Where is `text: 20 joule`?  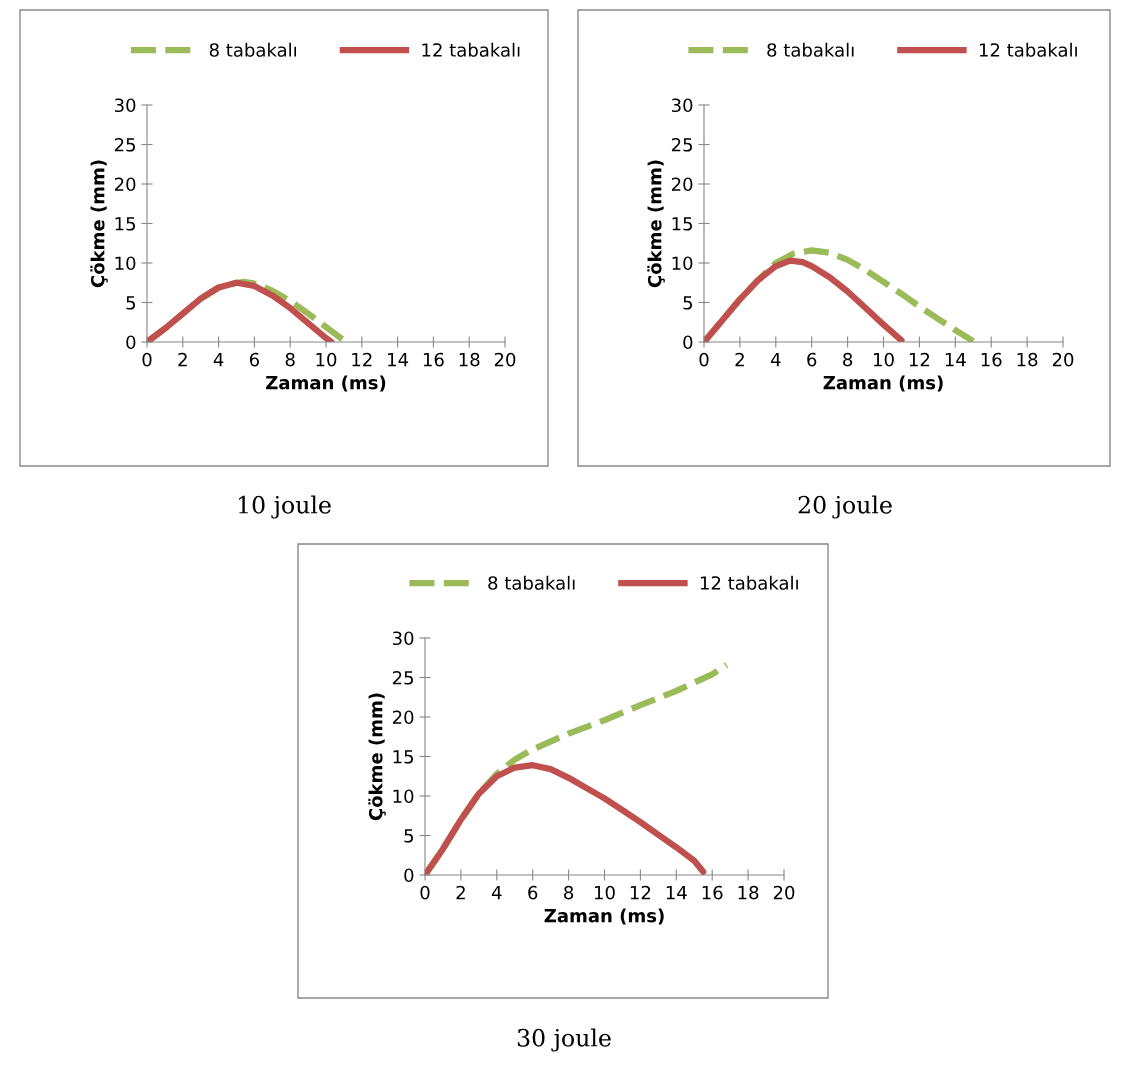
text: 20 joule is located at coordinates (845, 507).